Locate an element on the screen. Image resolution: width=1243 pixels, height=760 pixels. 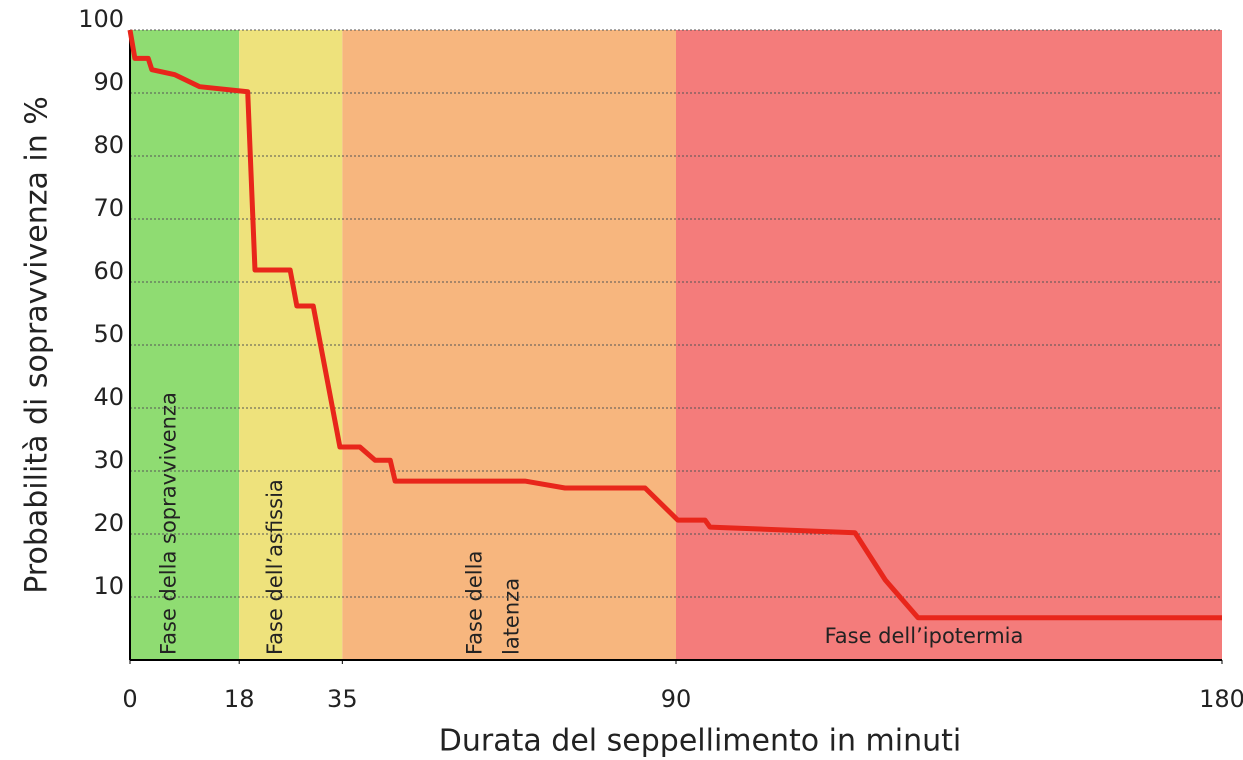
phase-label: Fase dell’asfissia is located at coordinates (275, 567).